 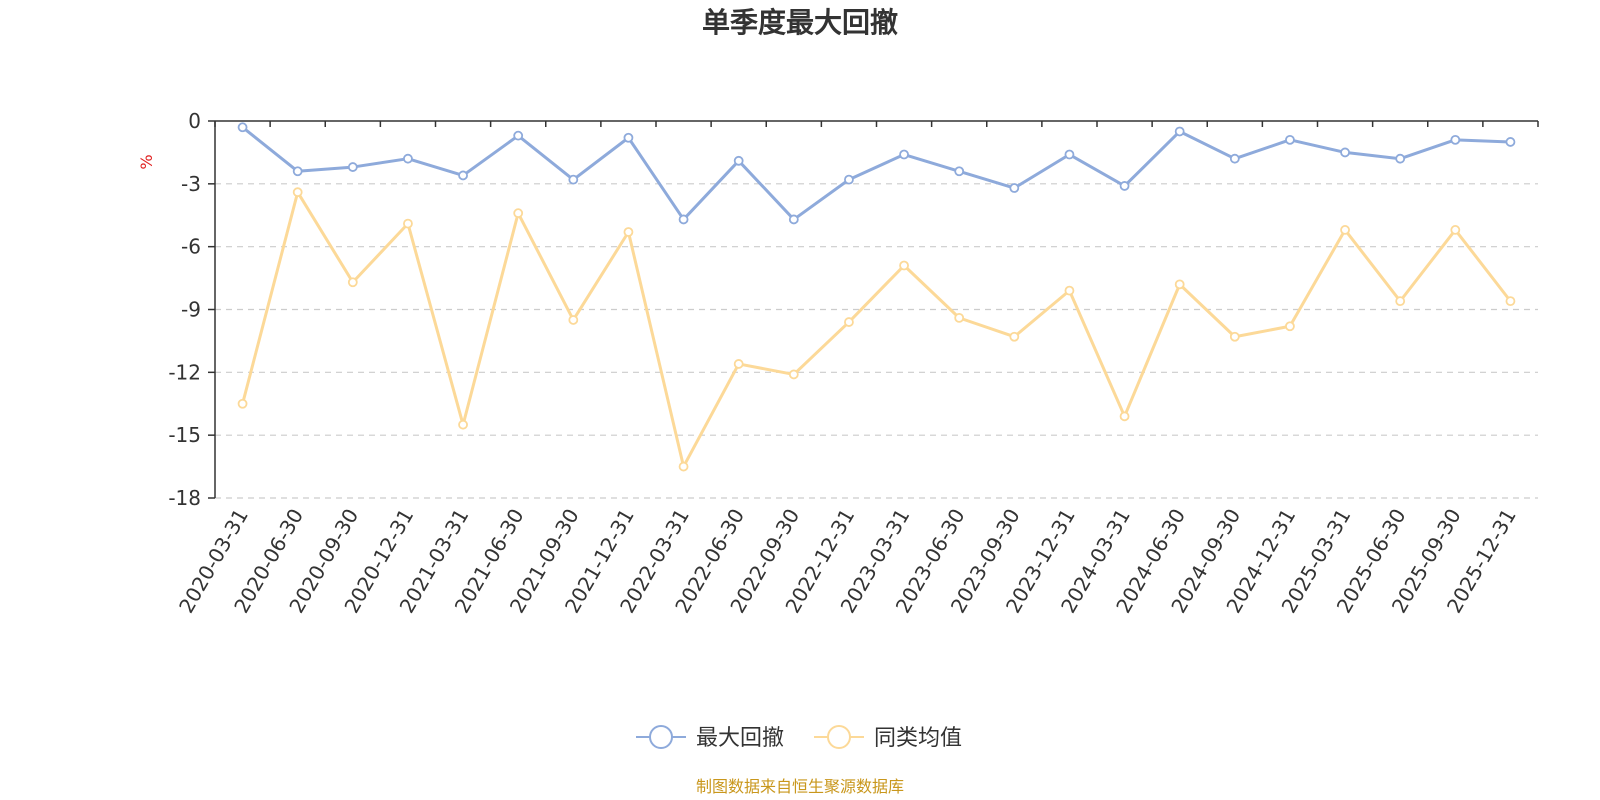 What do you see at coordinates (184, 435) in the screenshot?
I see `y-tick-label: -15` at bounding box center [184, 435].